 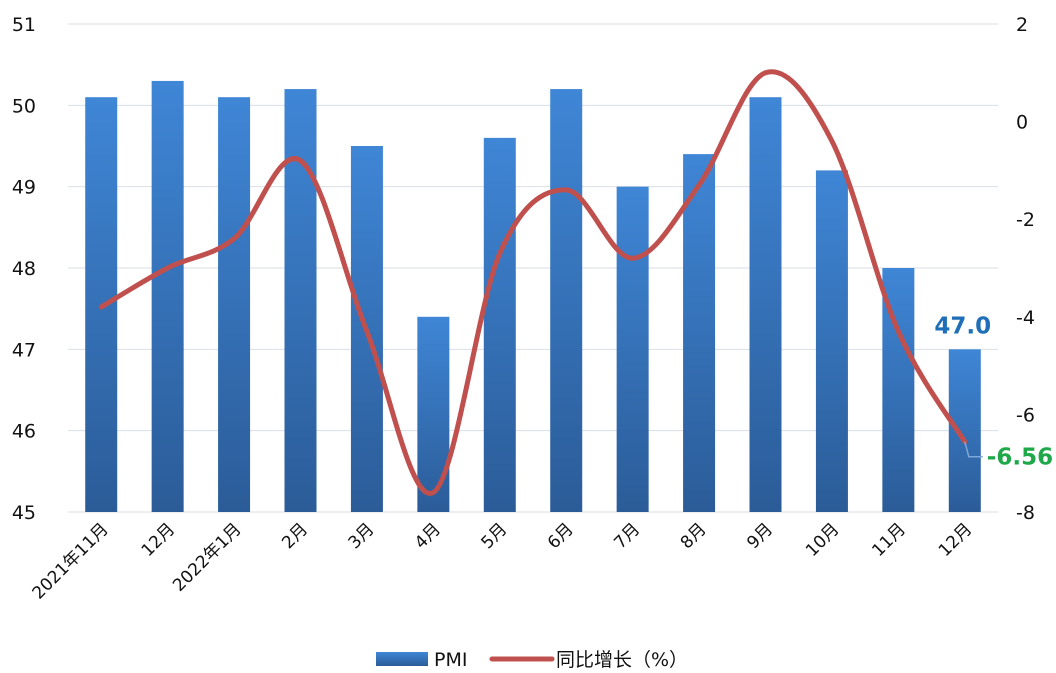 What do you see at coordinates (362, 536) in the screenshot?
I see `x-tick-label: 3月` at bounding box center [362, 536].